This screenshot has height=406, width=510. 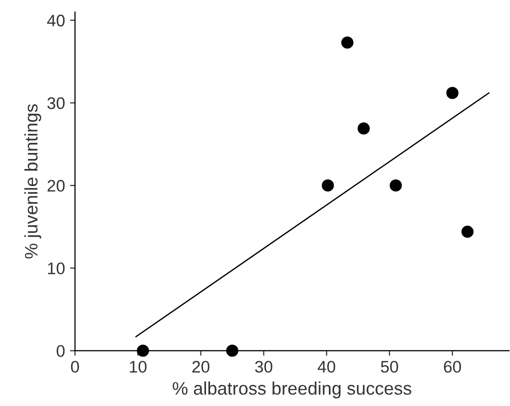 What do you see at coordinates (453, 366) in the screenshot?
I see `x-tick-label: 60` at bounding box center [453, 366].